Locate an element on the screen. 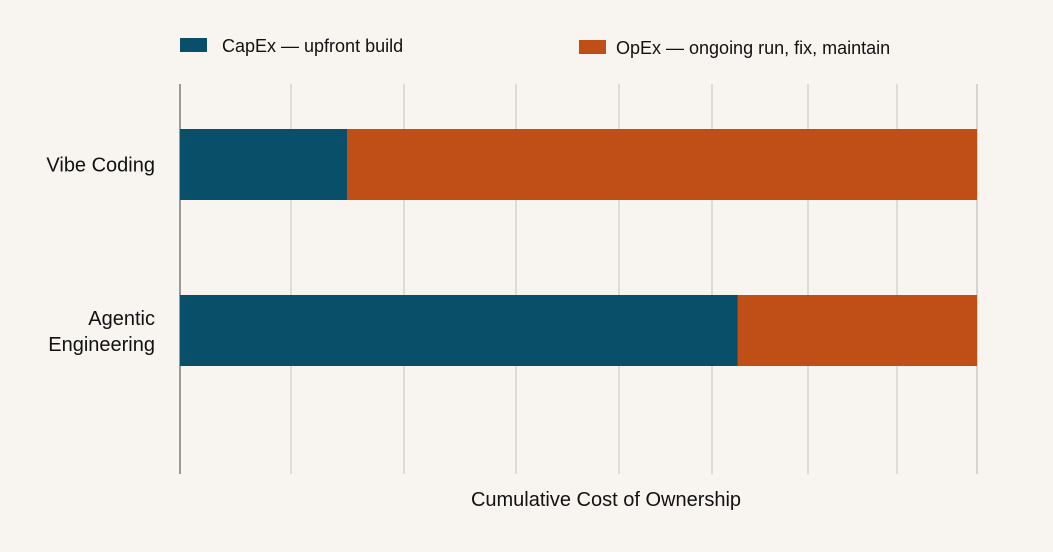  category-label-line: Engineering is located at coordinates (101, 345).